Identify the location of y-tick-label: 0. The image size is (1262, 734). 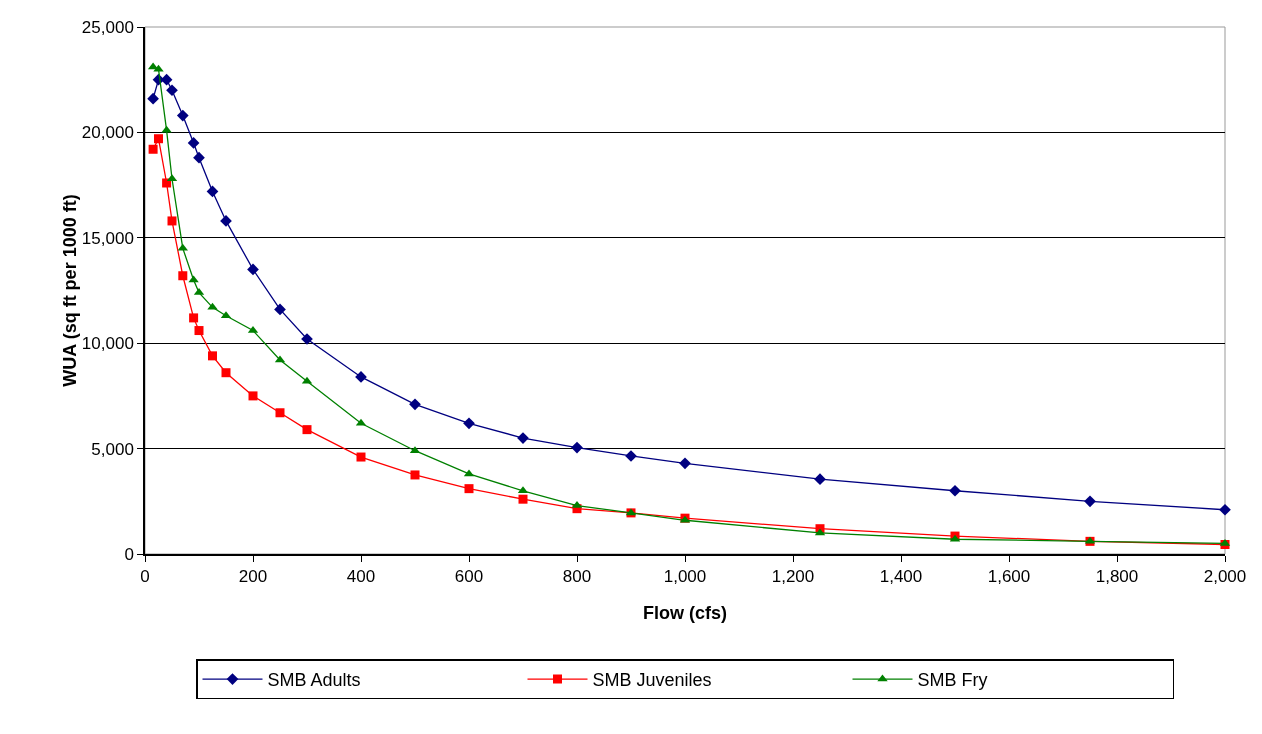
(129, 554).